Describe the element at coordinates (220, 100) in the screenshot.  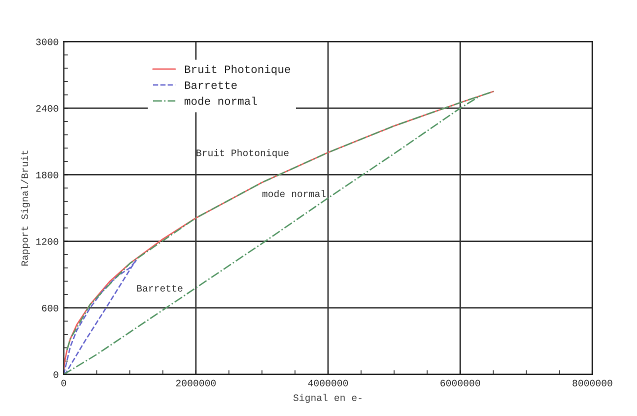
I see `legend-label: mode normal` at that location.